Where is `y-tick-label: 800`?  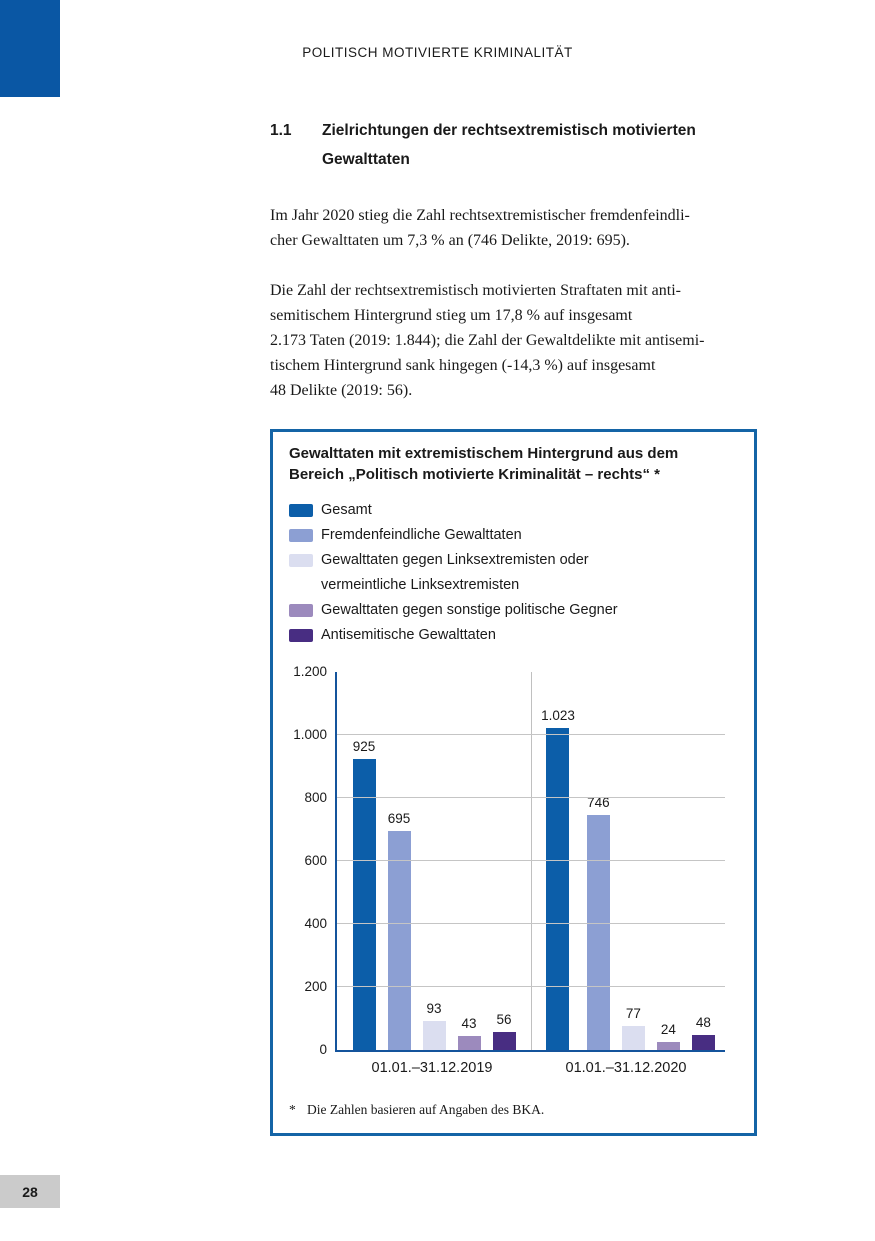 y-tick-label: 800 is located at coordinates (315, 797).